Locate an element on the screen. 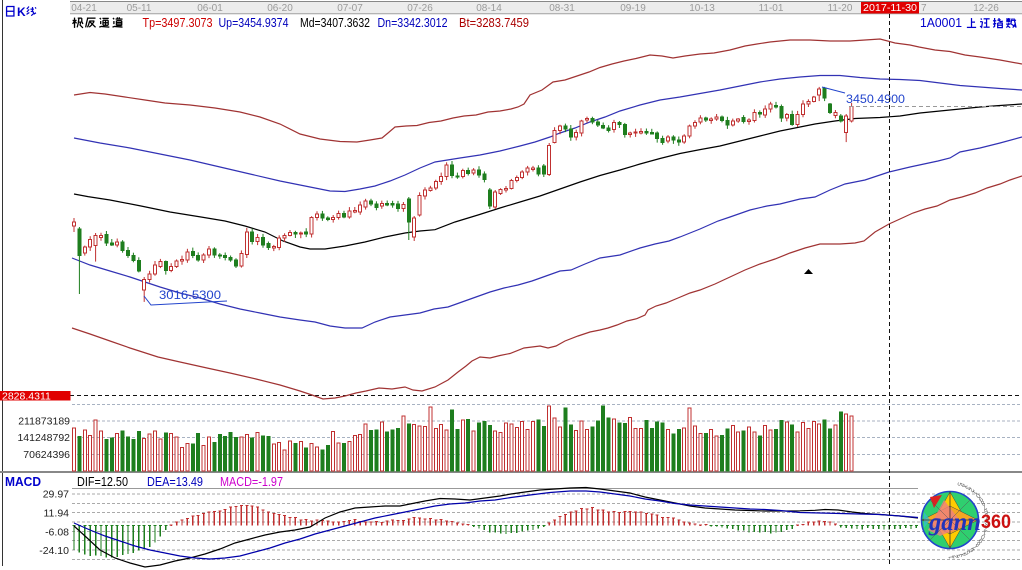 This screenshot has width=1022, height=570. svg-text: 11-20 is located at coordinates (840, 8).